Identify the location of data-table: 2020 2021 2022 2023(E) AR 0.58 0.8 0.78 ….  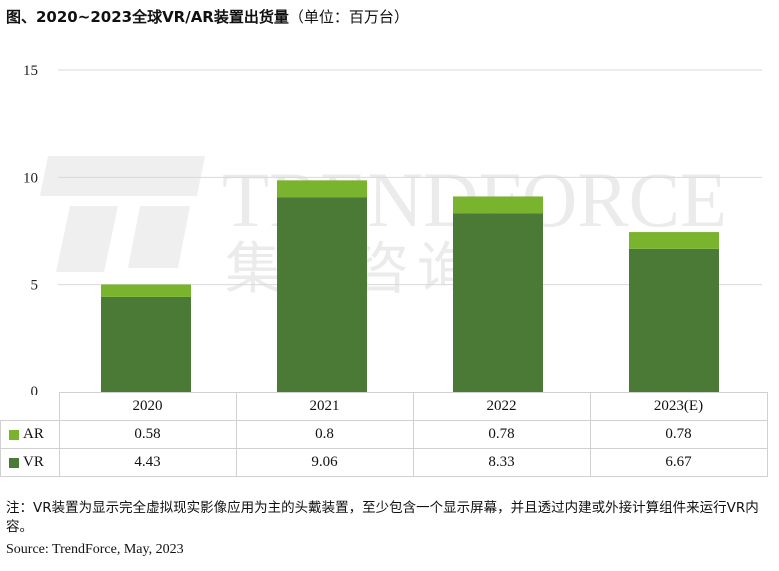
(384, 434).